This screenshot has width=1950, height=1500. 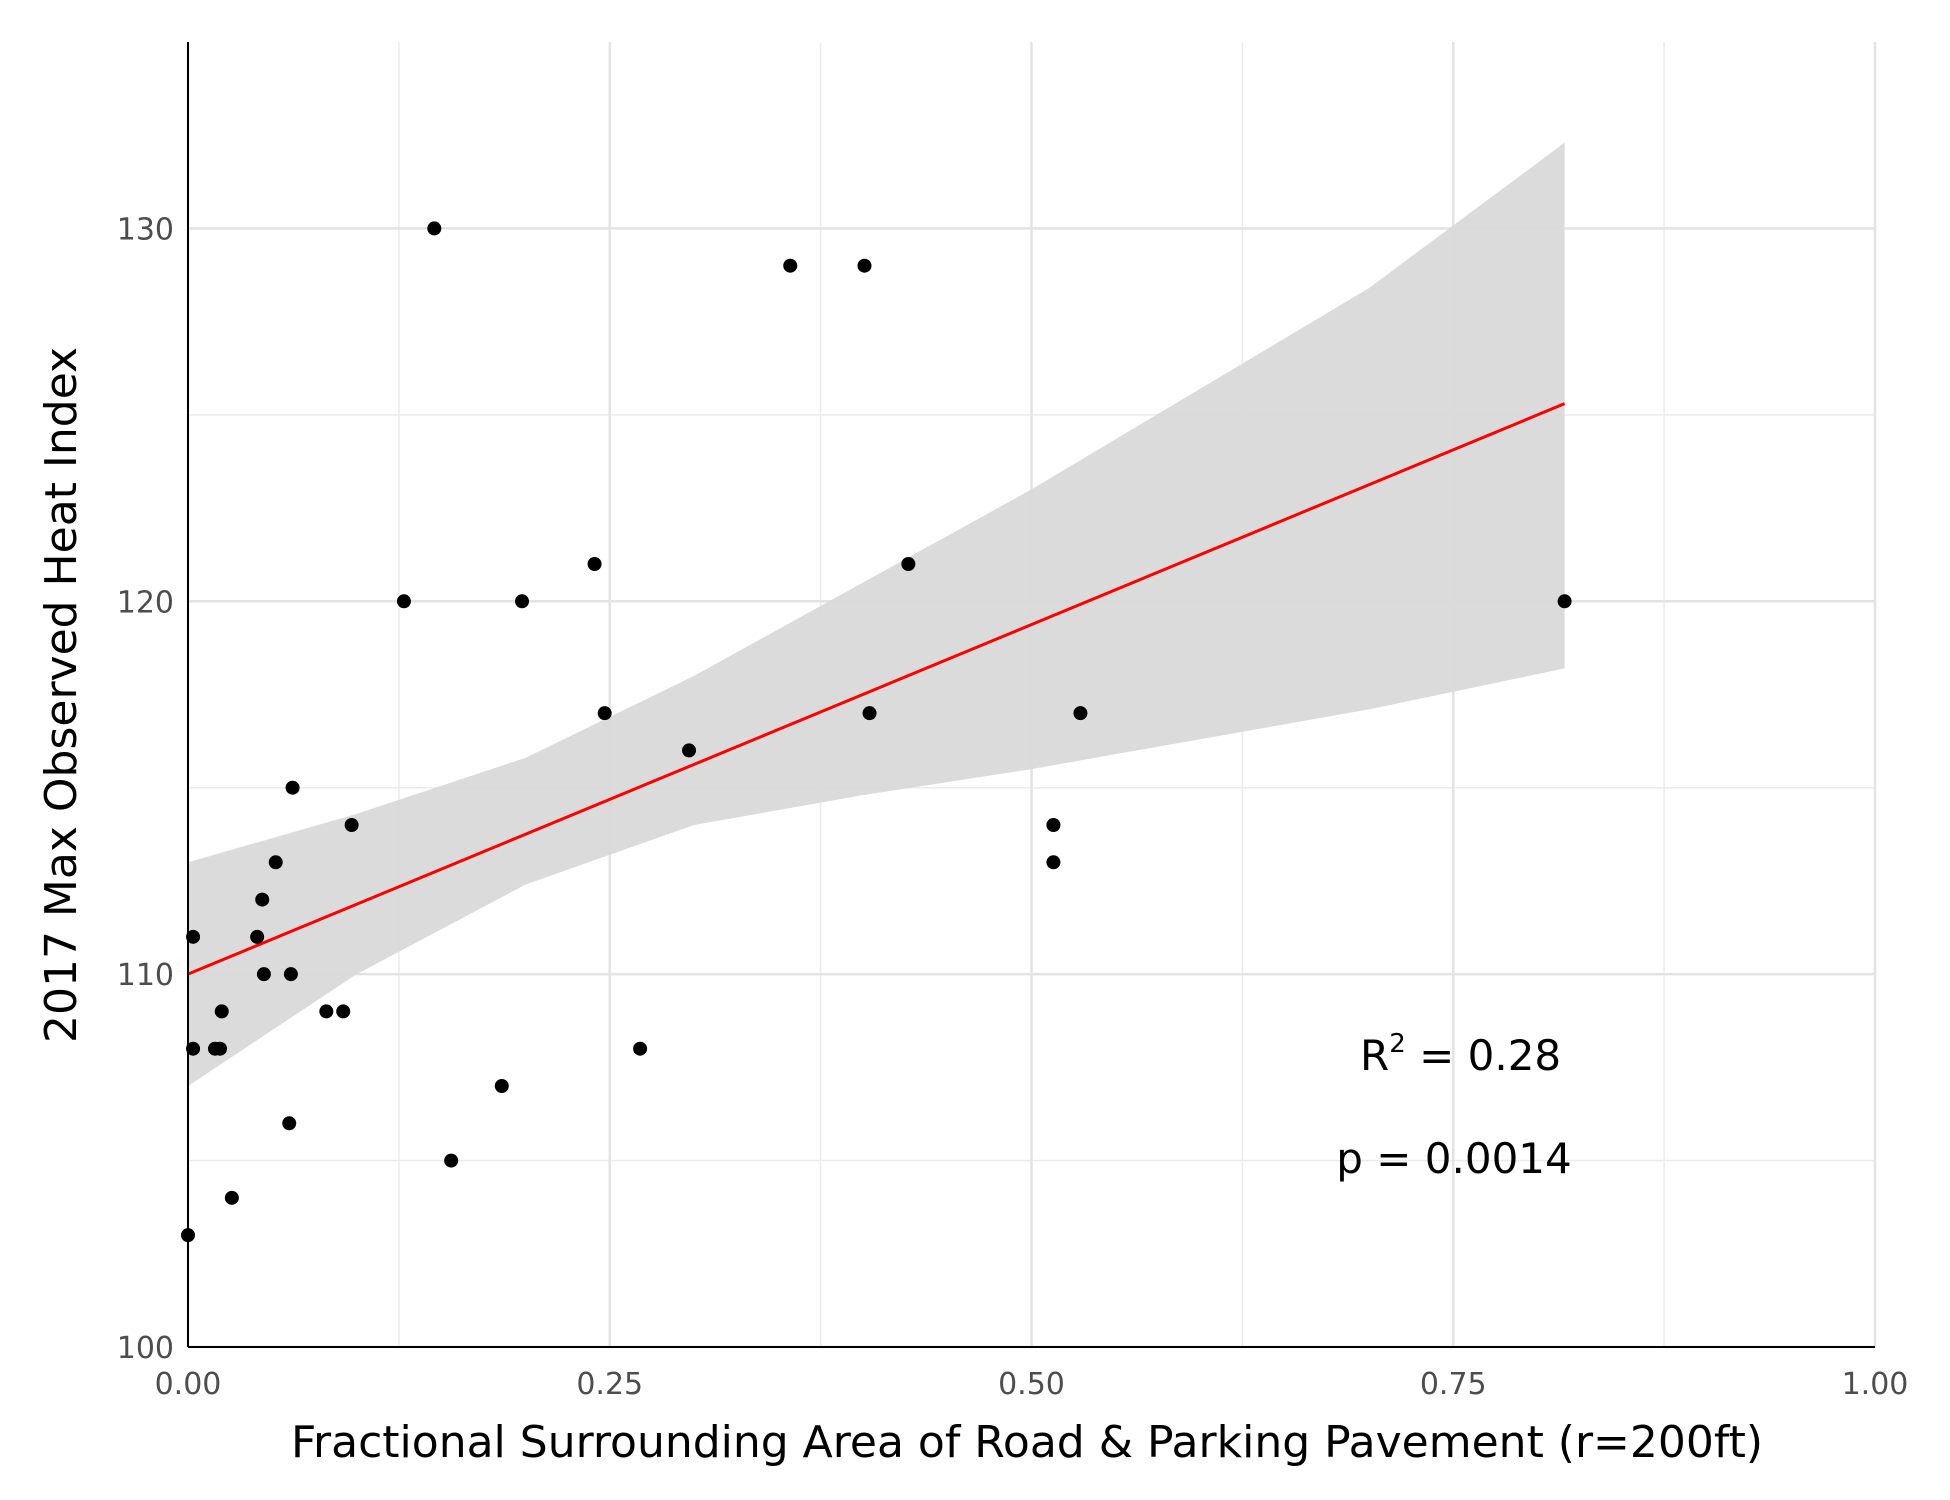 I want to click on x-tick-label: 0.00, so click(x=188, y=1384).